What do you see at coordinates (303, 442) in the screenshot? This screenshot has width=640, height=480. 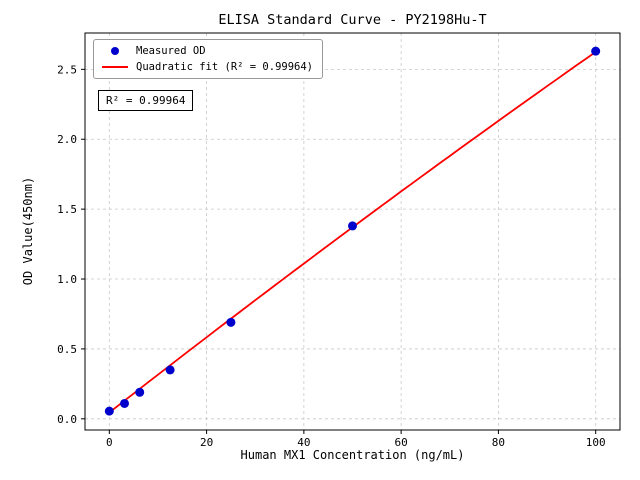 I see `x-tick-label: 40` at bounding box center [303, 442].